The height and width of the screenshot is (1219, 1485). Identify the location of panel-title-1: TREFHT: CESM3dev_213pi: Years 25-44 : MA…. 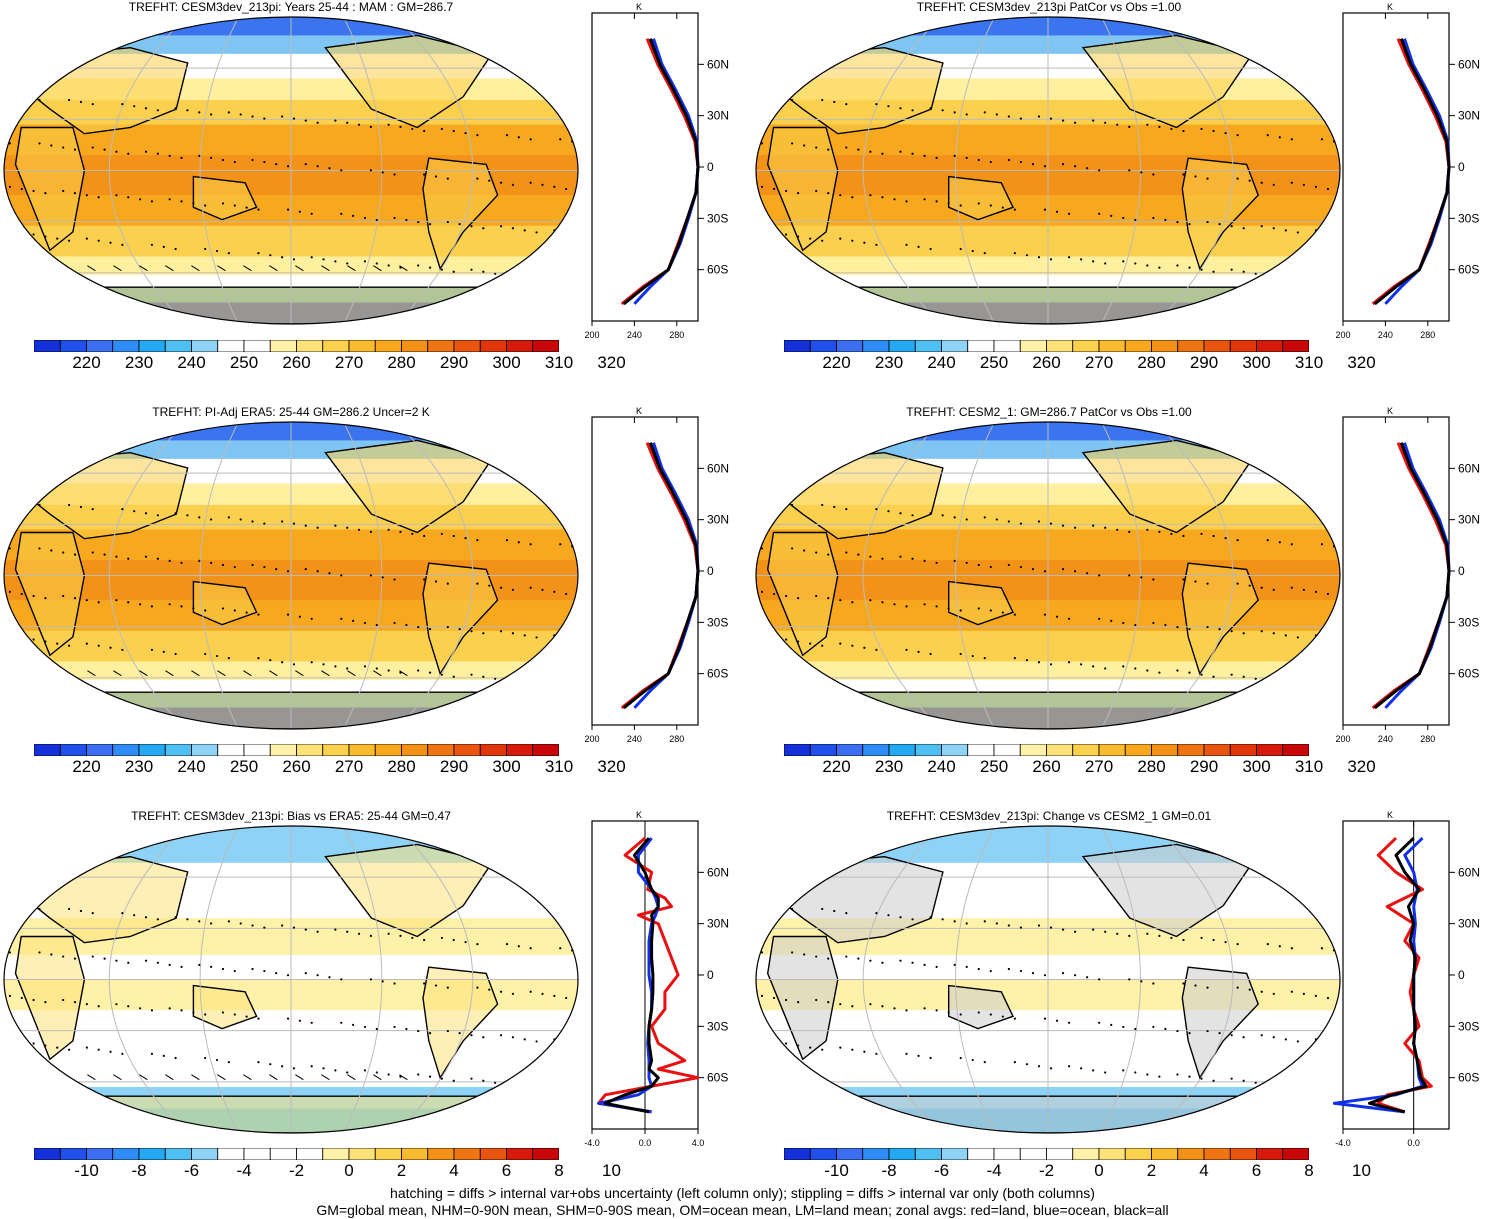
(291, 7).